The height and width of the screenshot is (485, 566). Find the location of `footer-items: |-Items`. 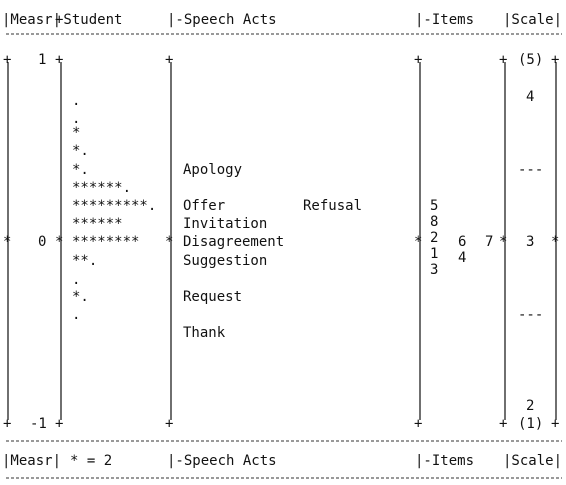

footer-items: |-Items is located at coordinates (445, 461).